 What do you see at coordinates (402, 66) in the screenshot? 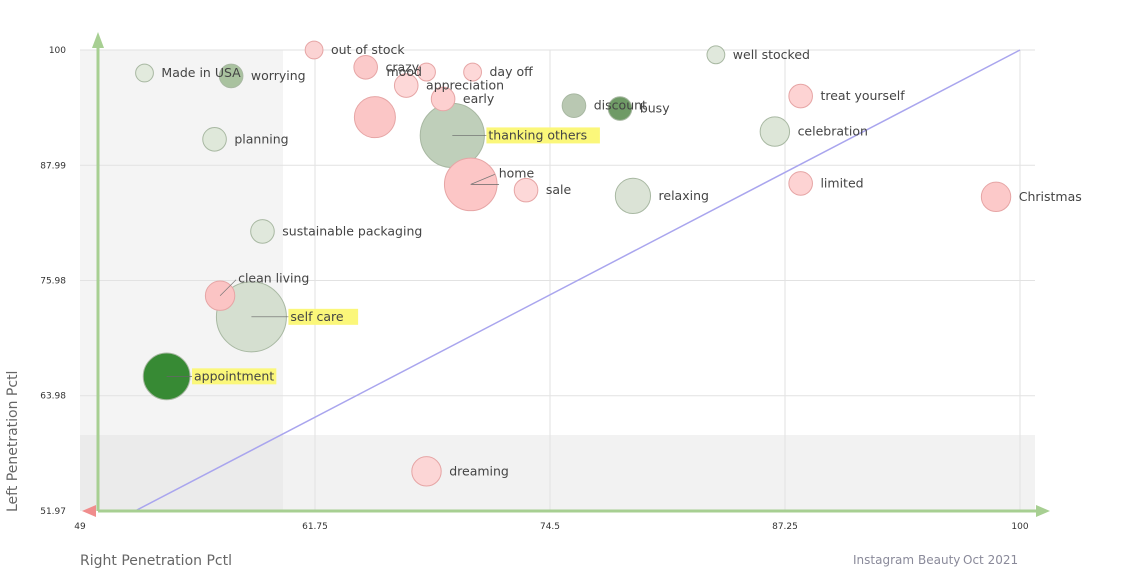
I see `bubble-label: crazy` at bounding box center [402, 66].